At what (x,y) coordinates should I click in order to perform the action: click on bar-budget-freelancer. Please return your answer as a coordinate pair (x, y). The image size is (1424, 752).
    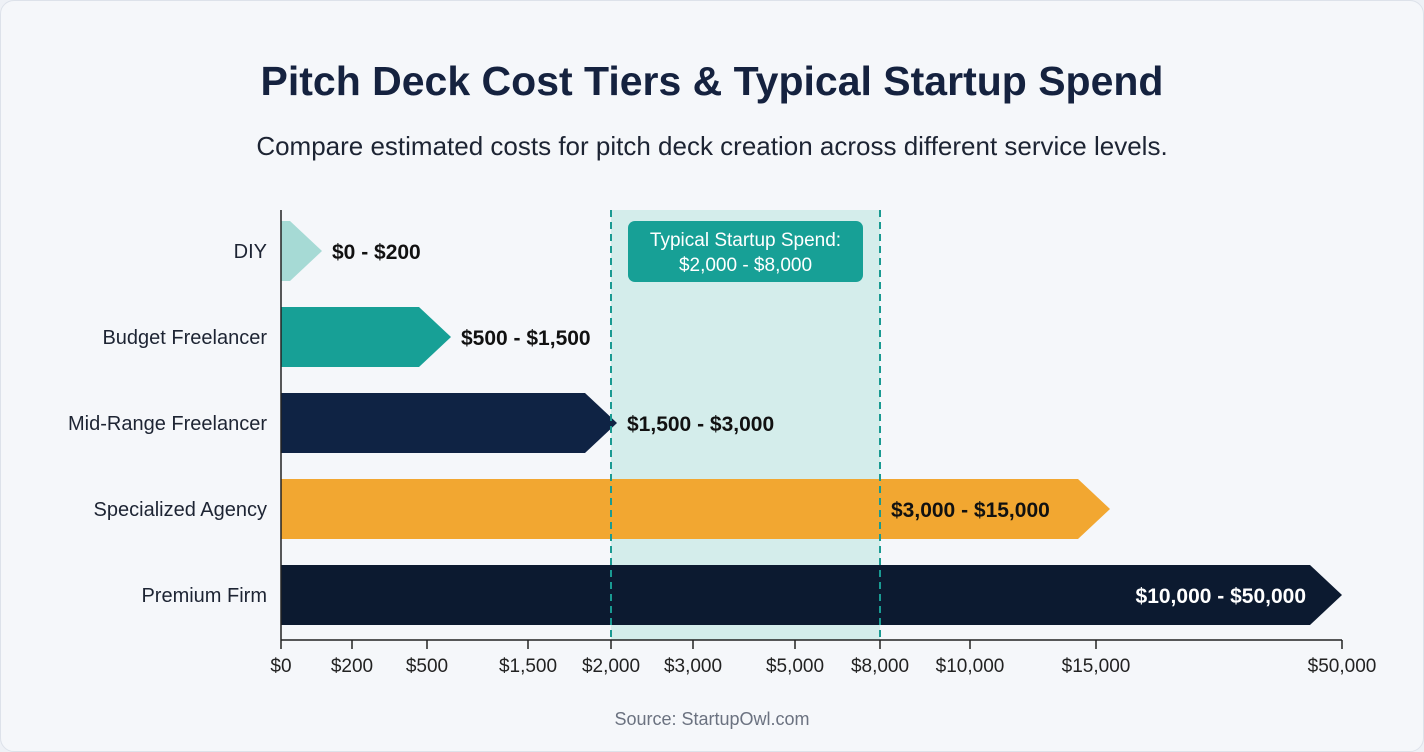
    Looking at the image, I should click on (366, 337).